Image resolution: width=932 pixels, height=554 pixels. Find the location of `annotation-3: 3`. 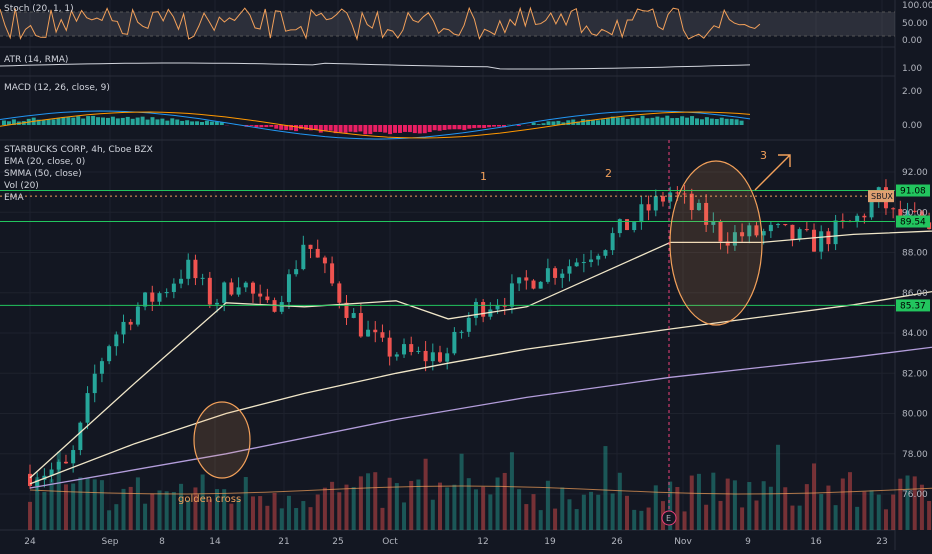

annotation-3: 3 is located at coordinates (763, 155).